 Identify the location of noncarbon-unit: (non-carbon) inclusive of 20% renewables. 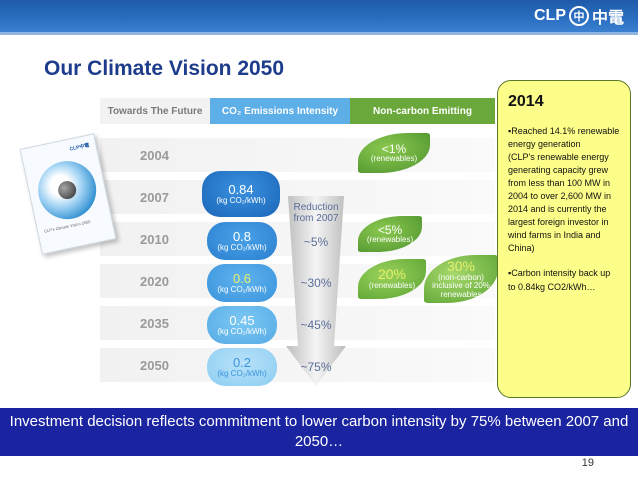
(461, 285).